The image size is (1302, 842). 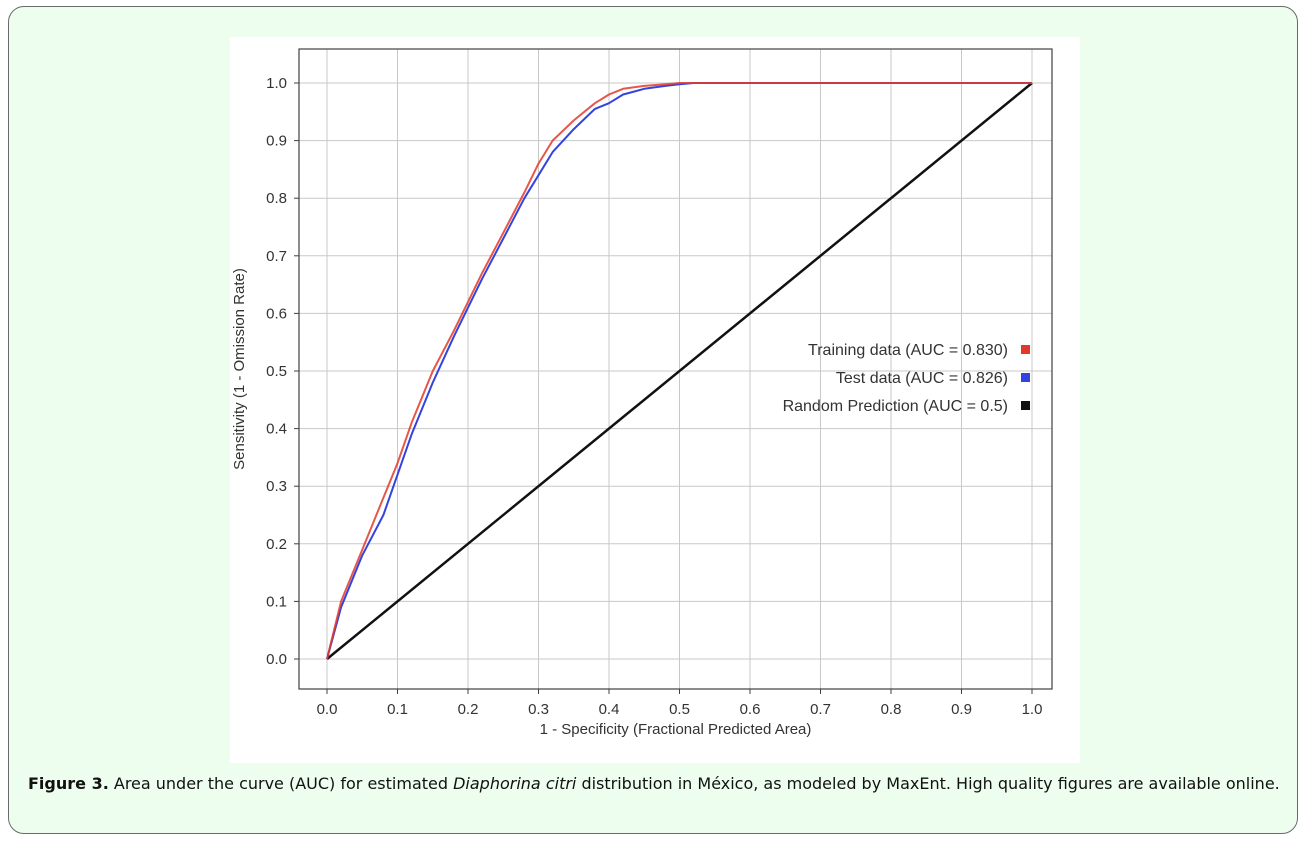 I want to click on legend-label: Random Prediction (AUC = 0.5), so click(x=895, y=406).